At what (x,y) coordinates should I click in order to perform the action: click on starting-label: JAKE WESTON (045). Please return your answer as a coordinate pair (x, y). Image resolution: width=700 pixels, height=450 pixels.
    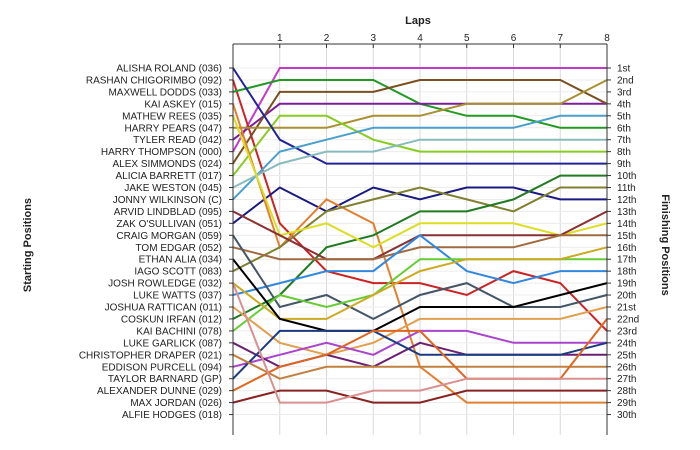
    Looking at the image, I should click on (173, 188).